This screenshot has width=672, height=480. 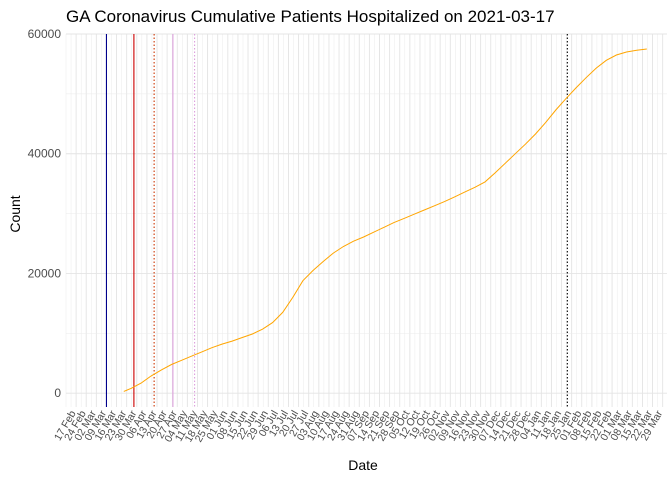 I want to click on y-tick-label: 0, so click(x=57, y=393).